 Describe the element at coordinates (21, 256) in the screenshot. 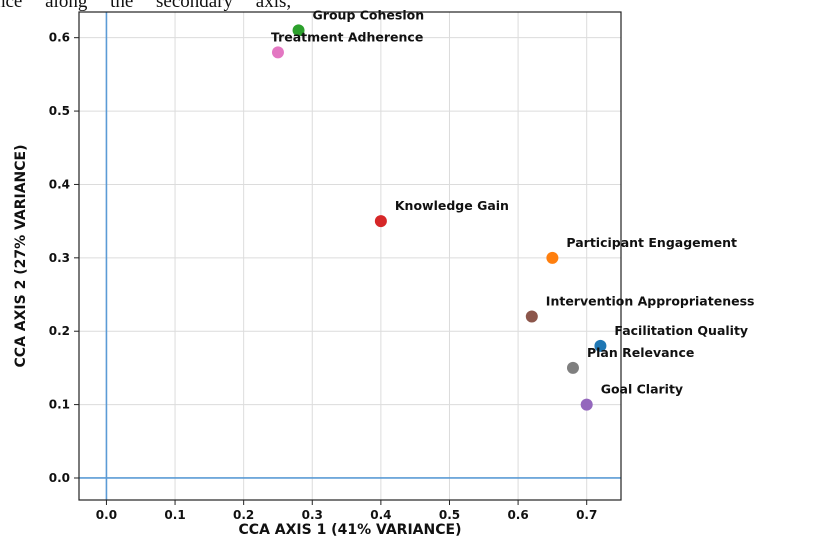

I see `y-axis-title: CCA AXIS 2 (27% VARIANCE)` at that location.